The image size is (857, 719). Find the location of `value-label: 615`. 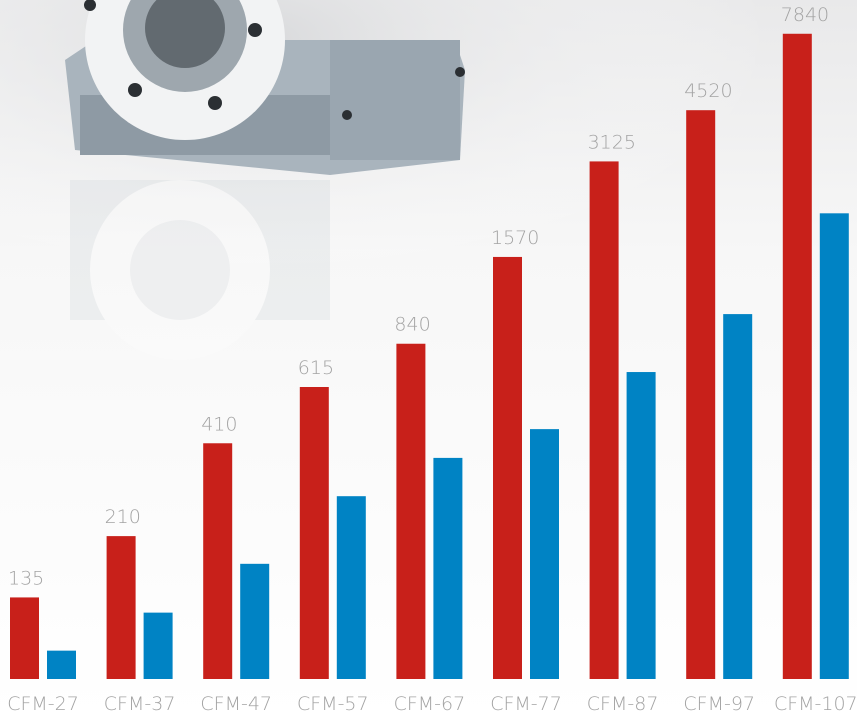

value-label: 615 is located at coordinates (316, 368).